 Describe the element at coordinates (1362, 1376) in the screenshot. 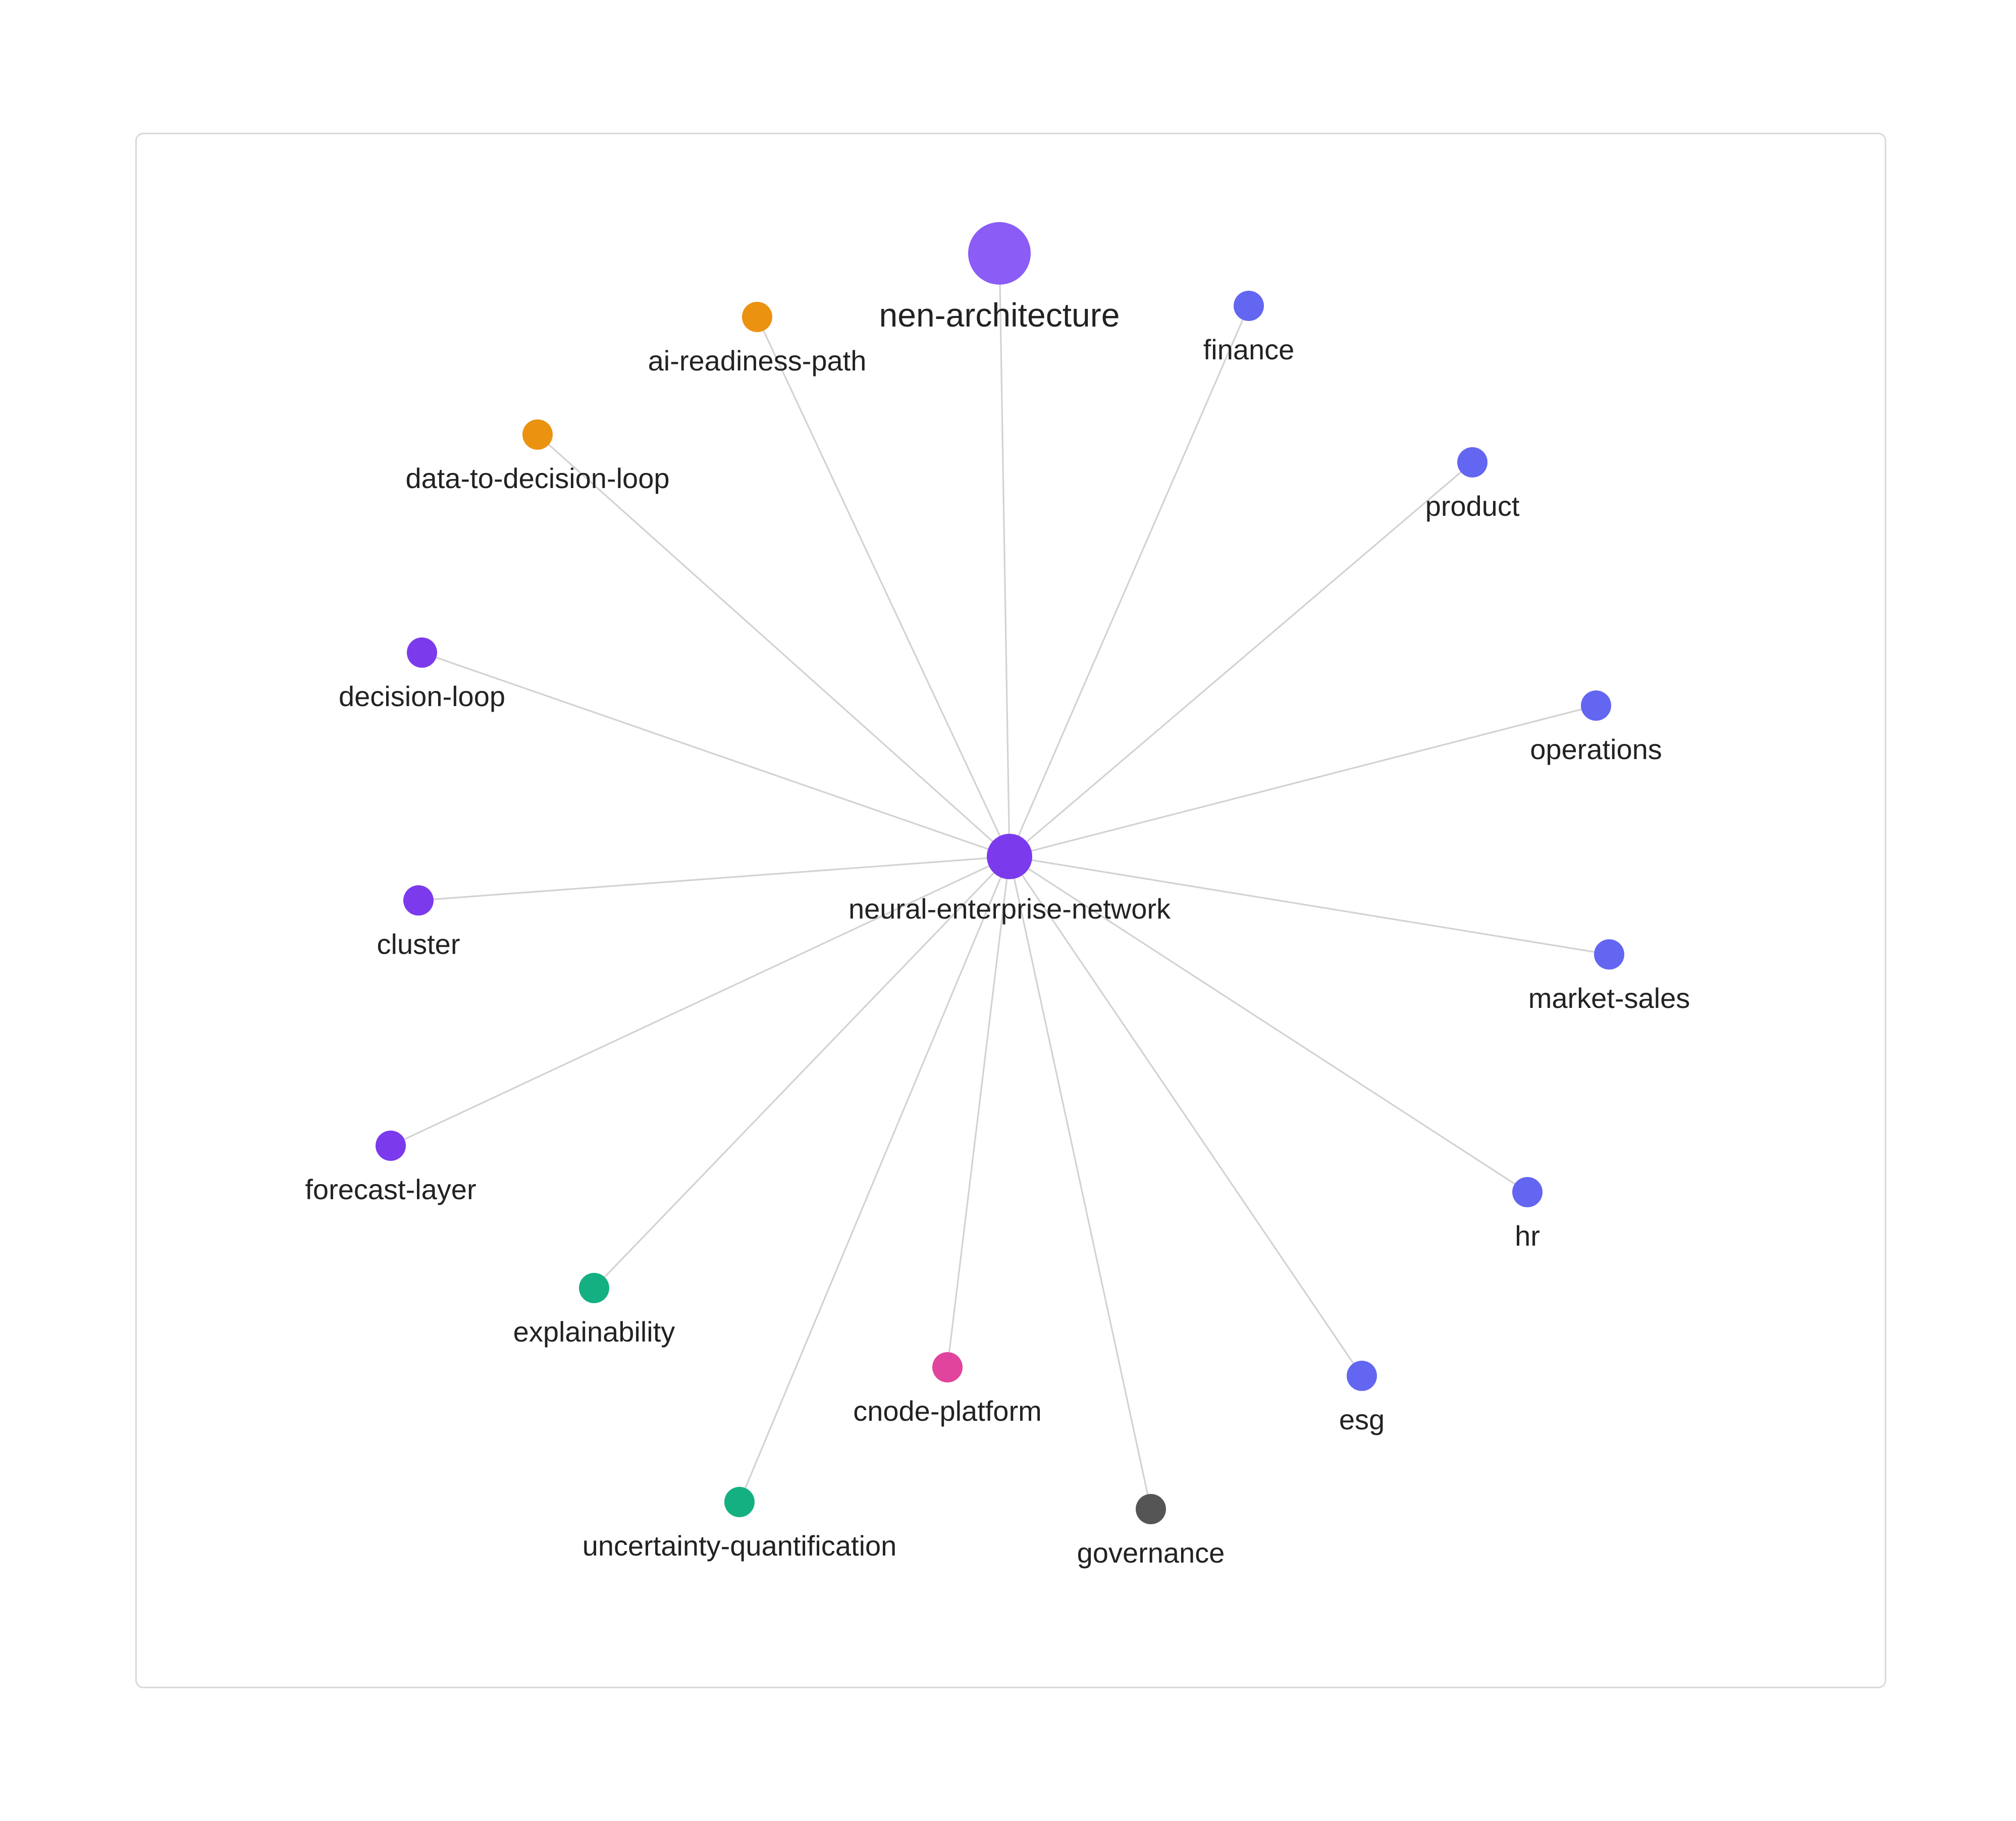

I see `node-esg` at that location.